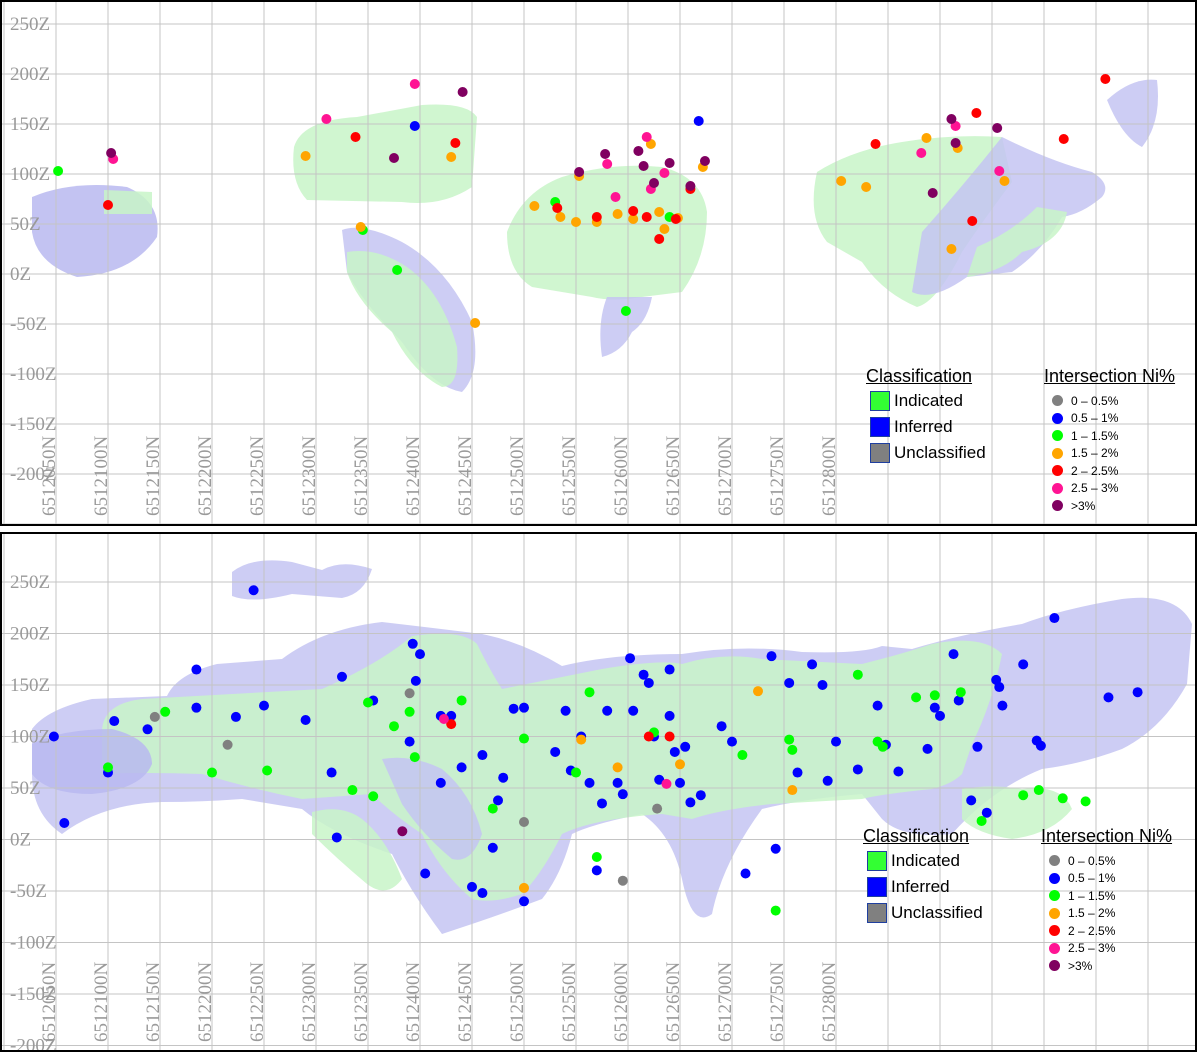 This screenshot has width=1200, height=1052. I want to click on y-tick-label: -150Z, so click(33, 994).